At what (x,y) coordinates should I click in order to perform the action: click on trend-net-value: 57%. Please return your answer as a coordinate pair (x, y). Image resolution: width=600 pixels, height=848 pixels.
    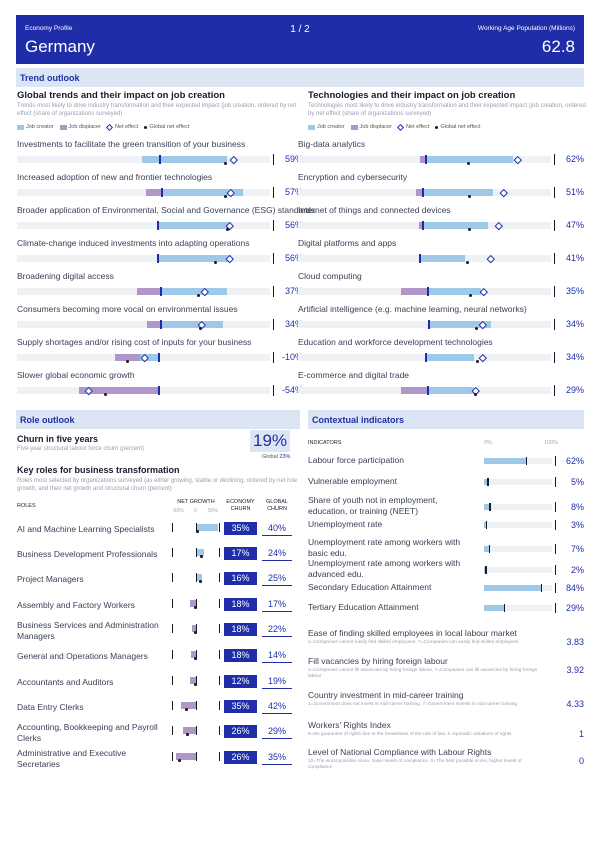
    Looking at the image, I should click on (293, 192).